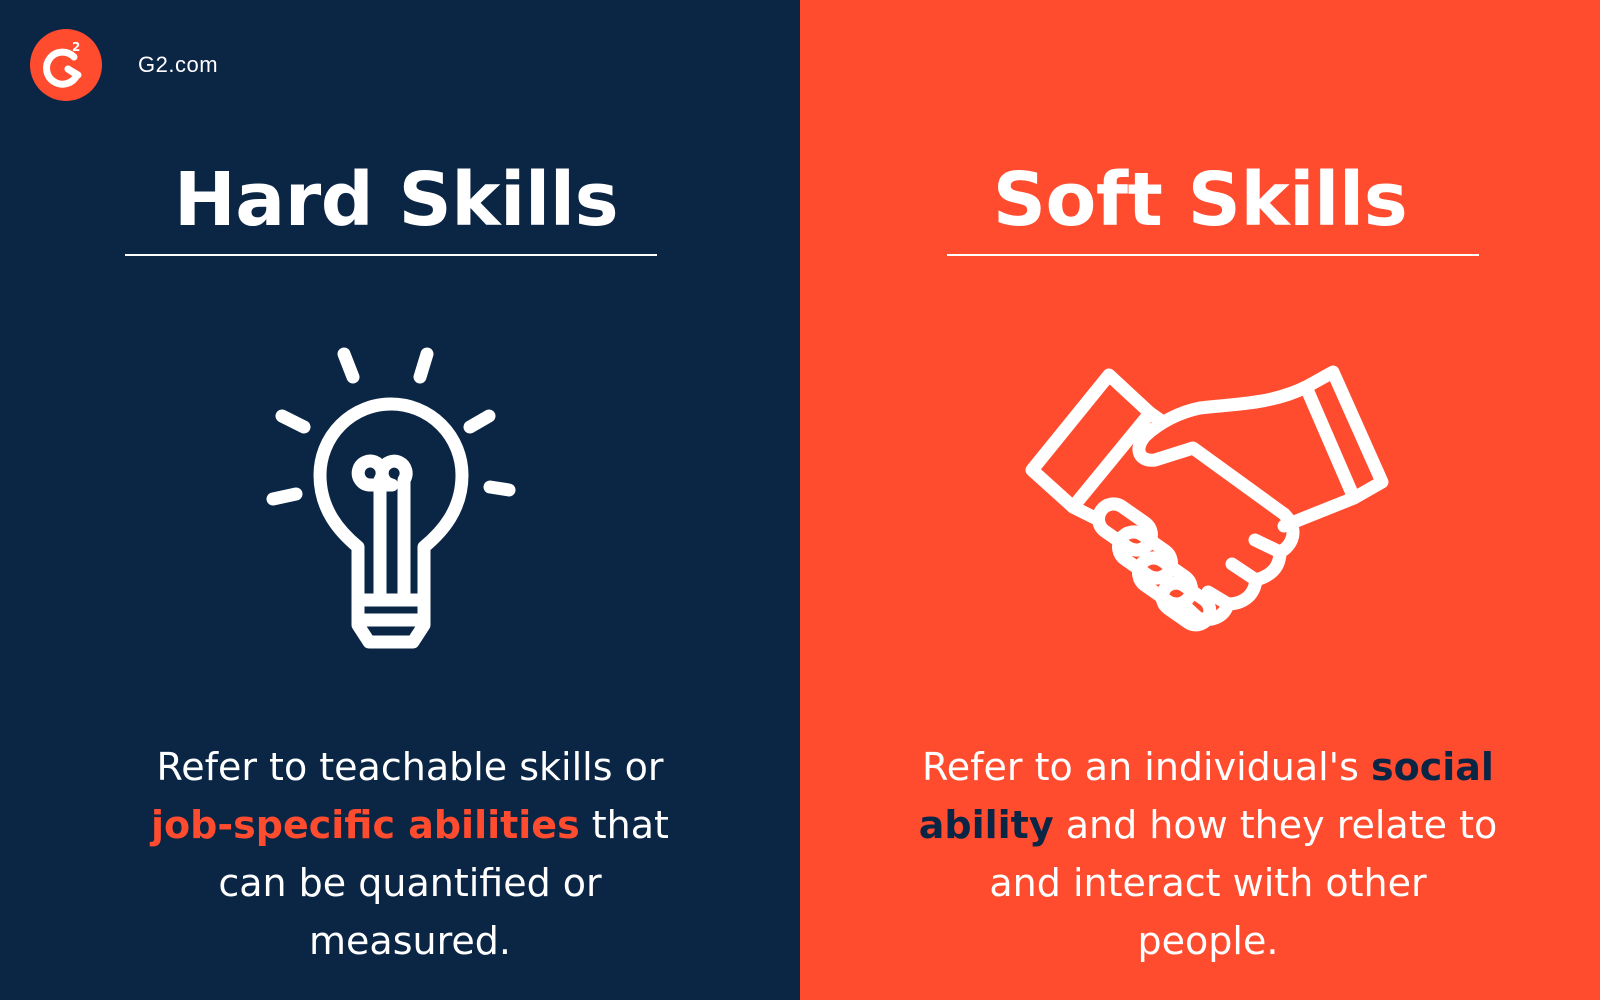 The image size is (1600, 1000). Describe the element at coordinates (410, 767) in the screenshot. I see `hard-desc-before: Refer to teachable skills or` at that location.